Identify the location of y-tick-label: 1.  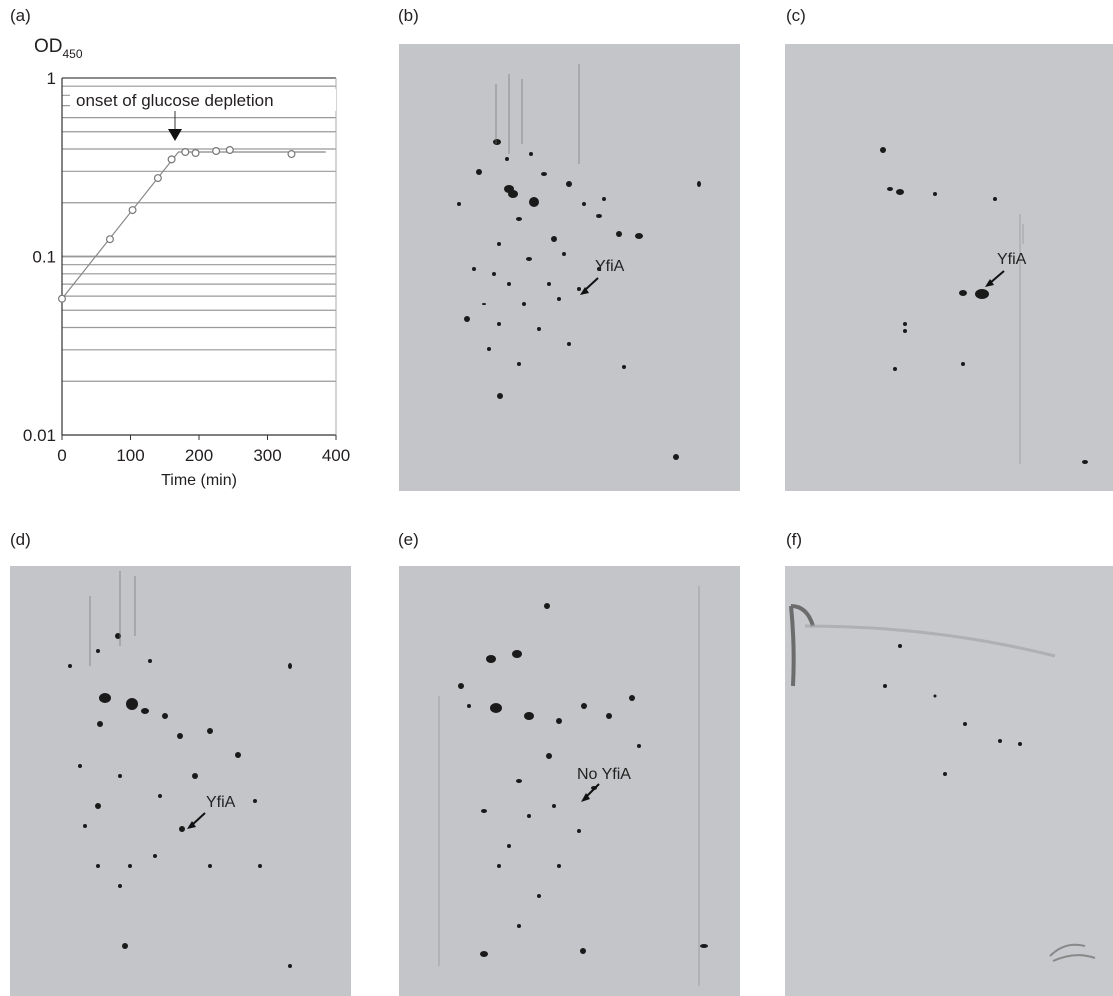
(51, 78).